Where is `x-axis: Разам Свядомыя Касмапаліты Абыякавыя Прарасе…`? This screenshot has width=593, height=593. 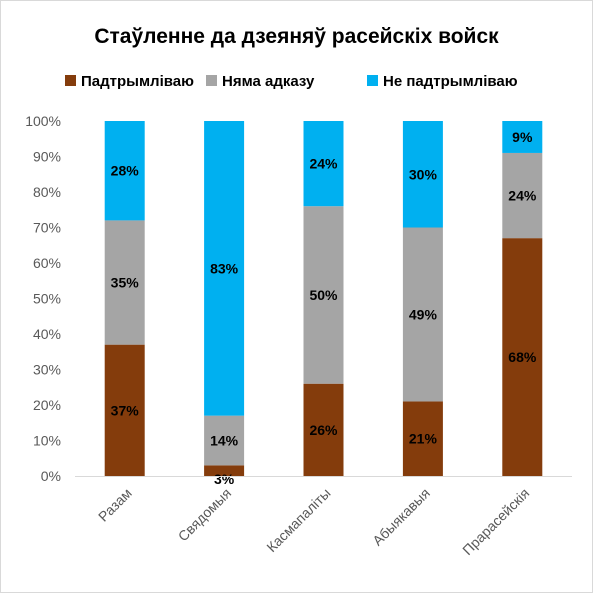 x-axis: Разам Свядомыя Касмапаліты Абыякавыя Прарасе… is located at coordinates (323, 517).